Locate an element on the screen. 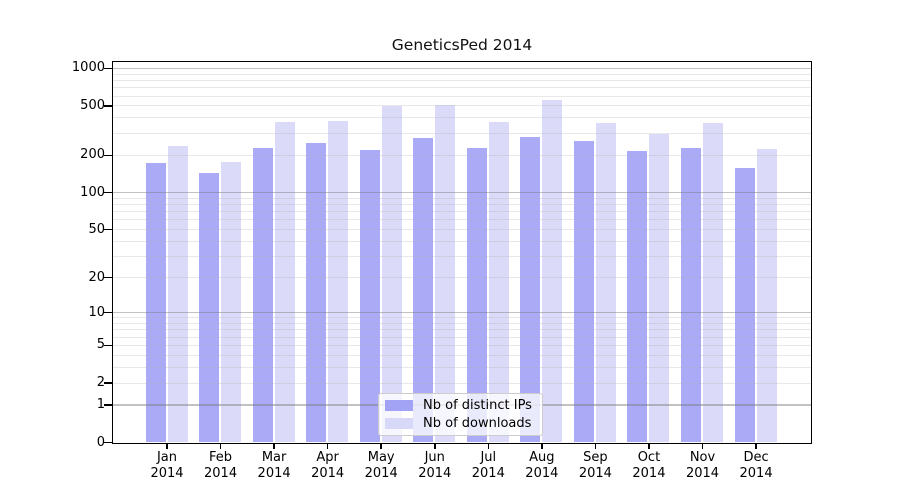 This screenshot has width=900, height=500. distinct-ips-swatch is located at coordinates (399, 406).